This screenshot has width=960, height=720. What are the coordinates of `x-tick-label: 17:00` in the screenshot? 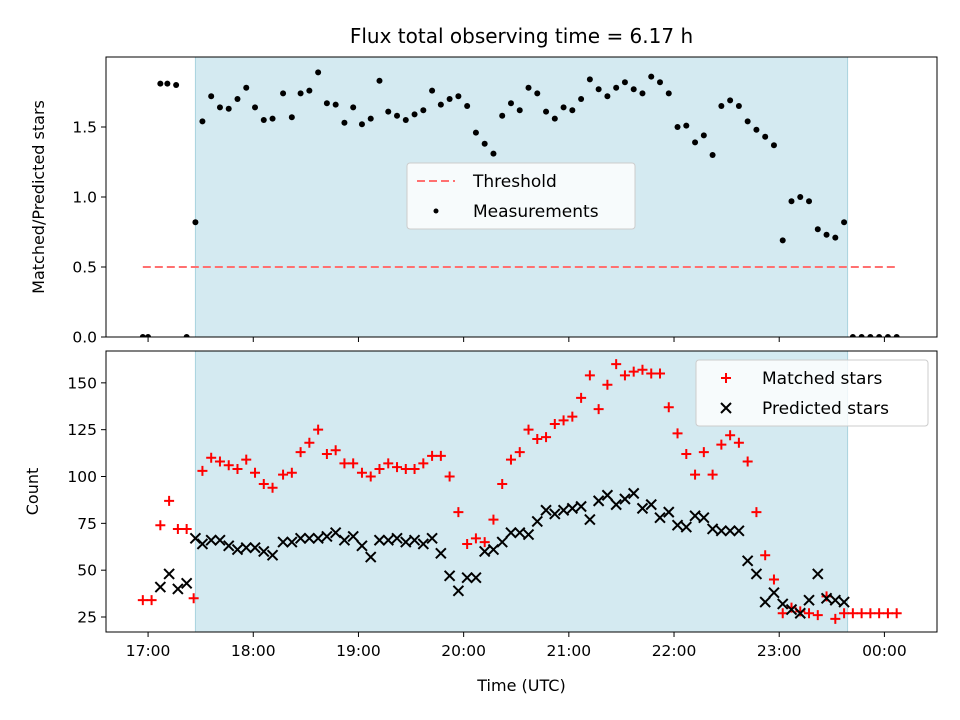 It's located at (148, 651).